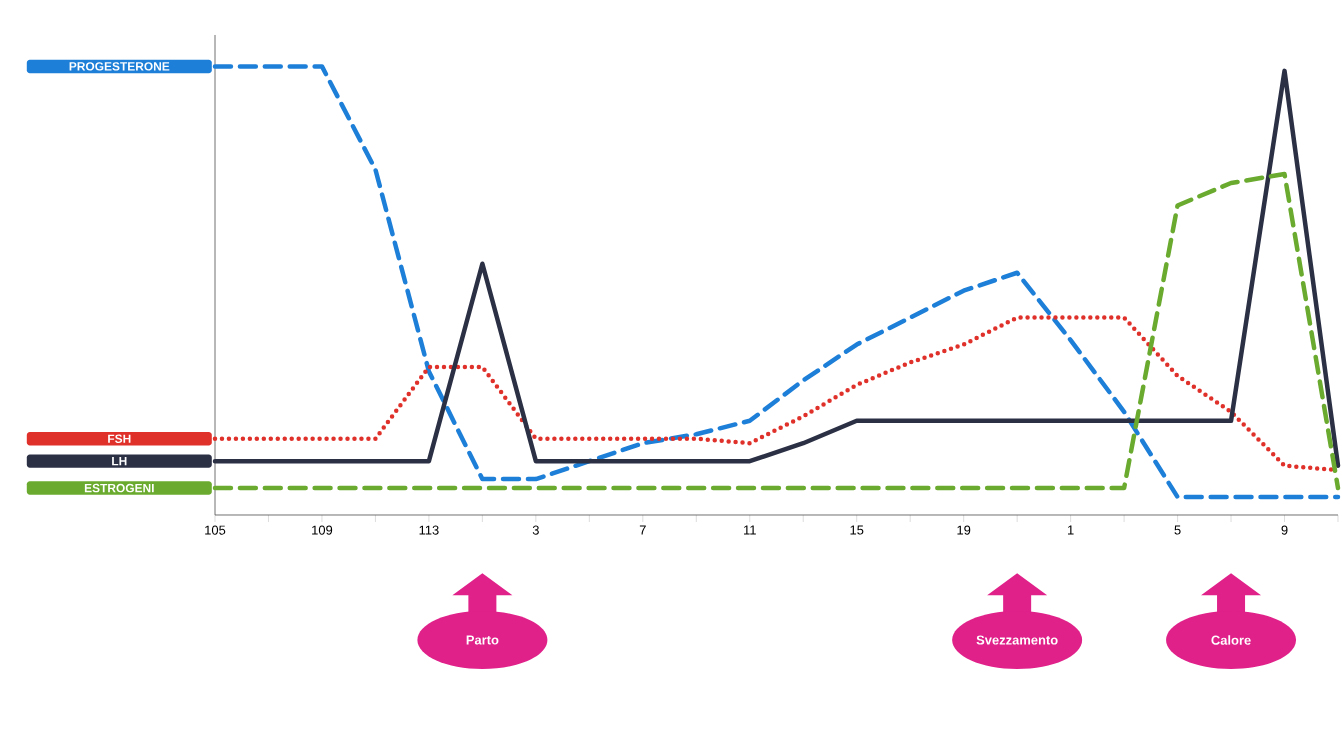 The image size is (1342, 730). What do you see at coordinates (1177, 530) in the screenshot?
I see `x-tick-label: 5` at bounding box center [1177, 530].